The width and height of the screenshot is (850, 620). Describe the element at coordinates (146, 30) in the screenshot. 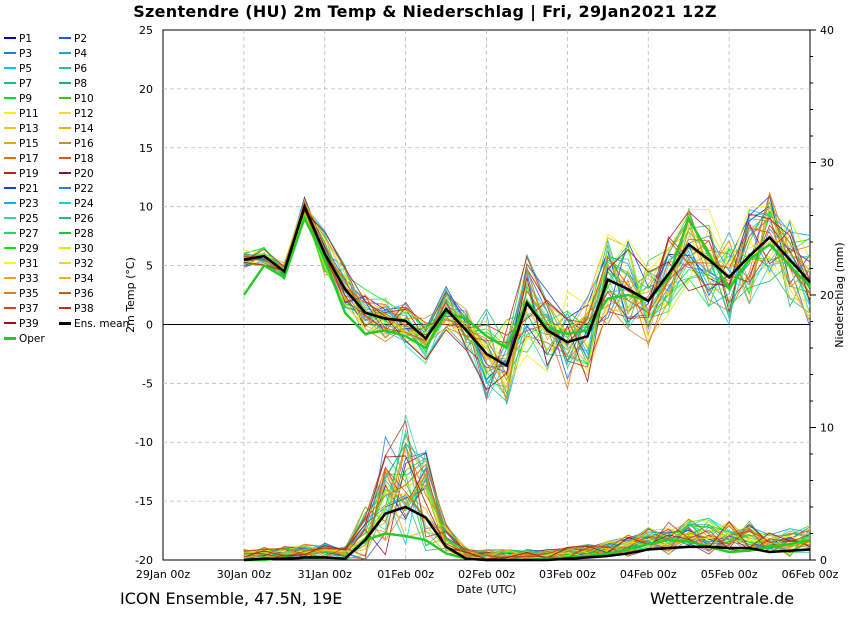

I see `y-tick-label: 25` at that location.